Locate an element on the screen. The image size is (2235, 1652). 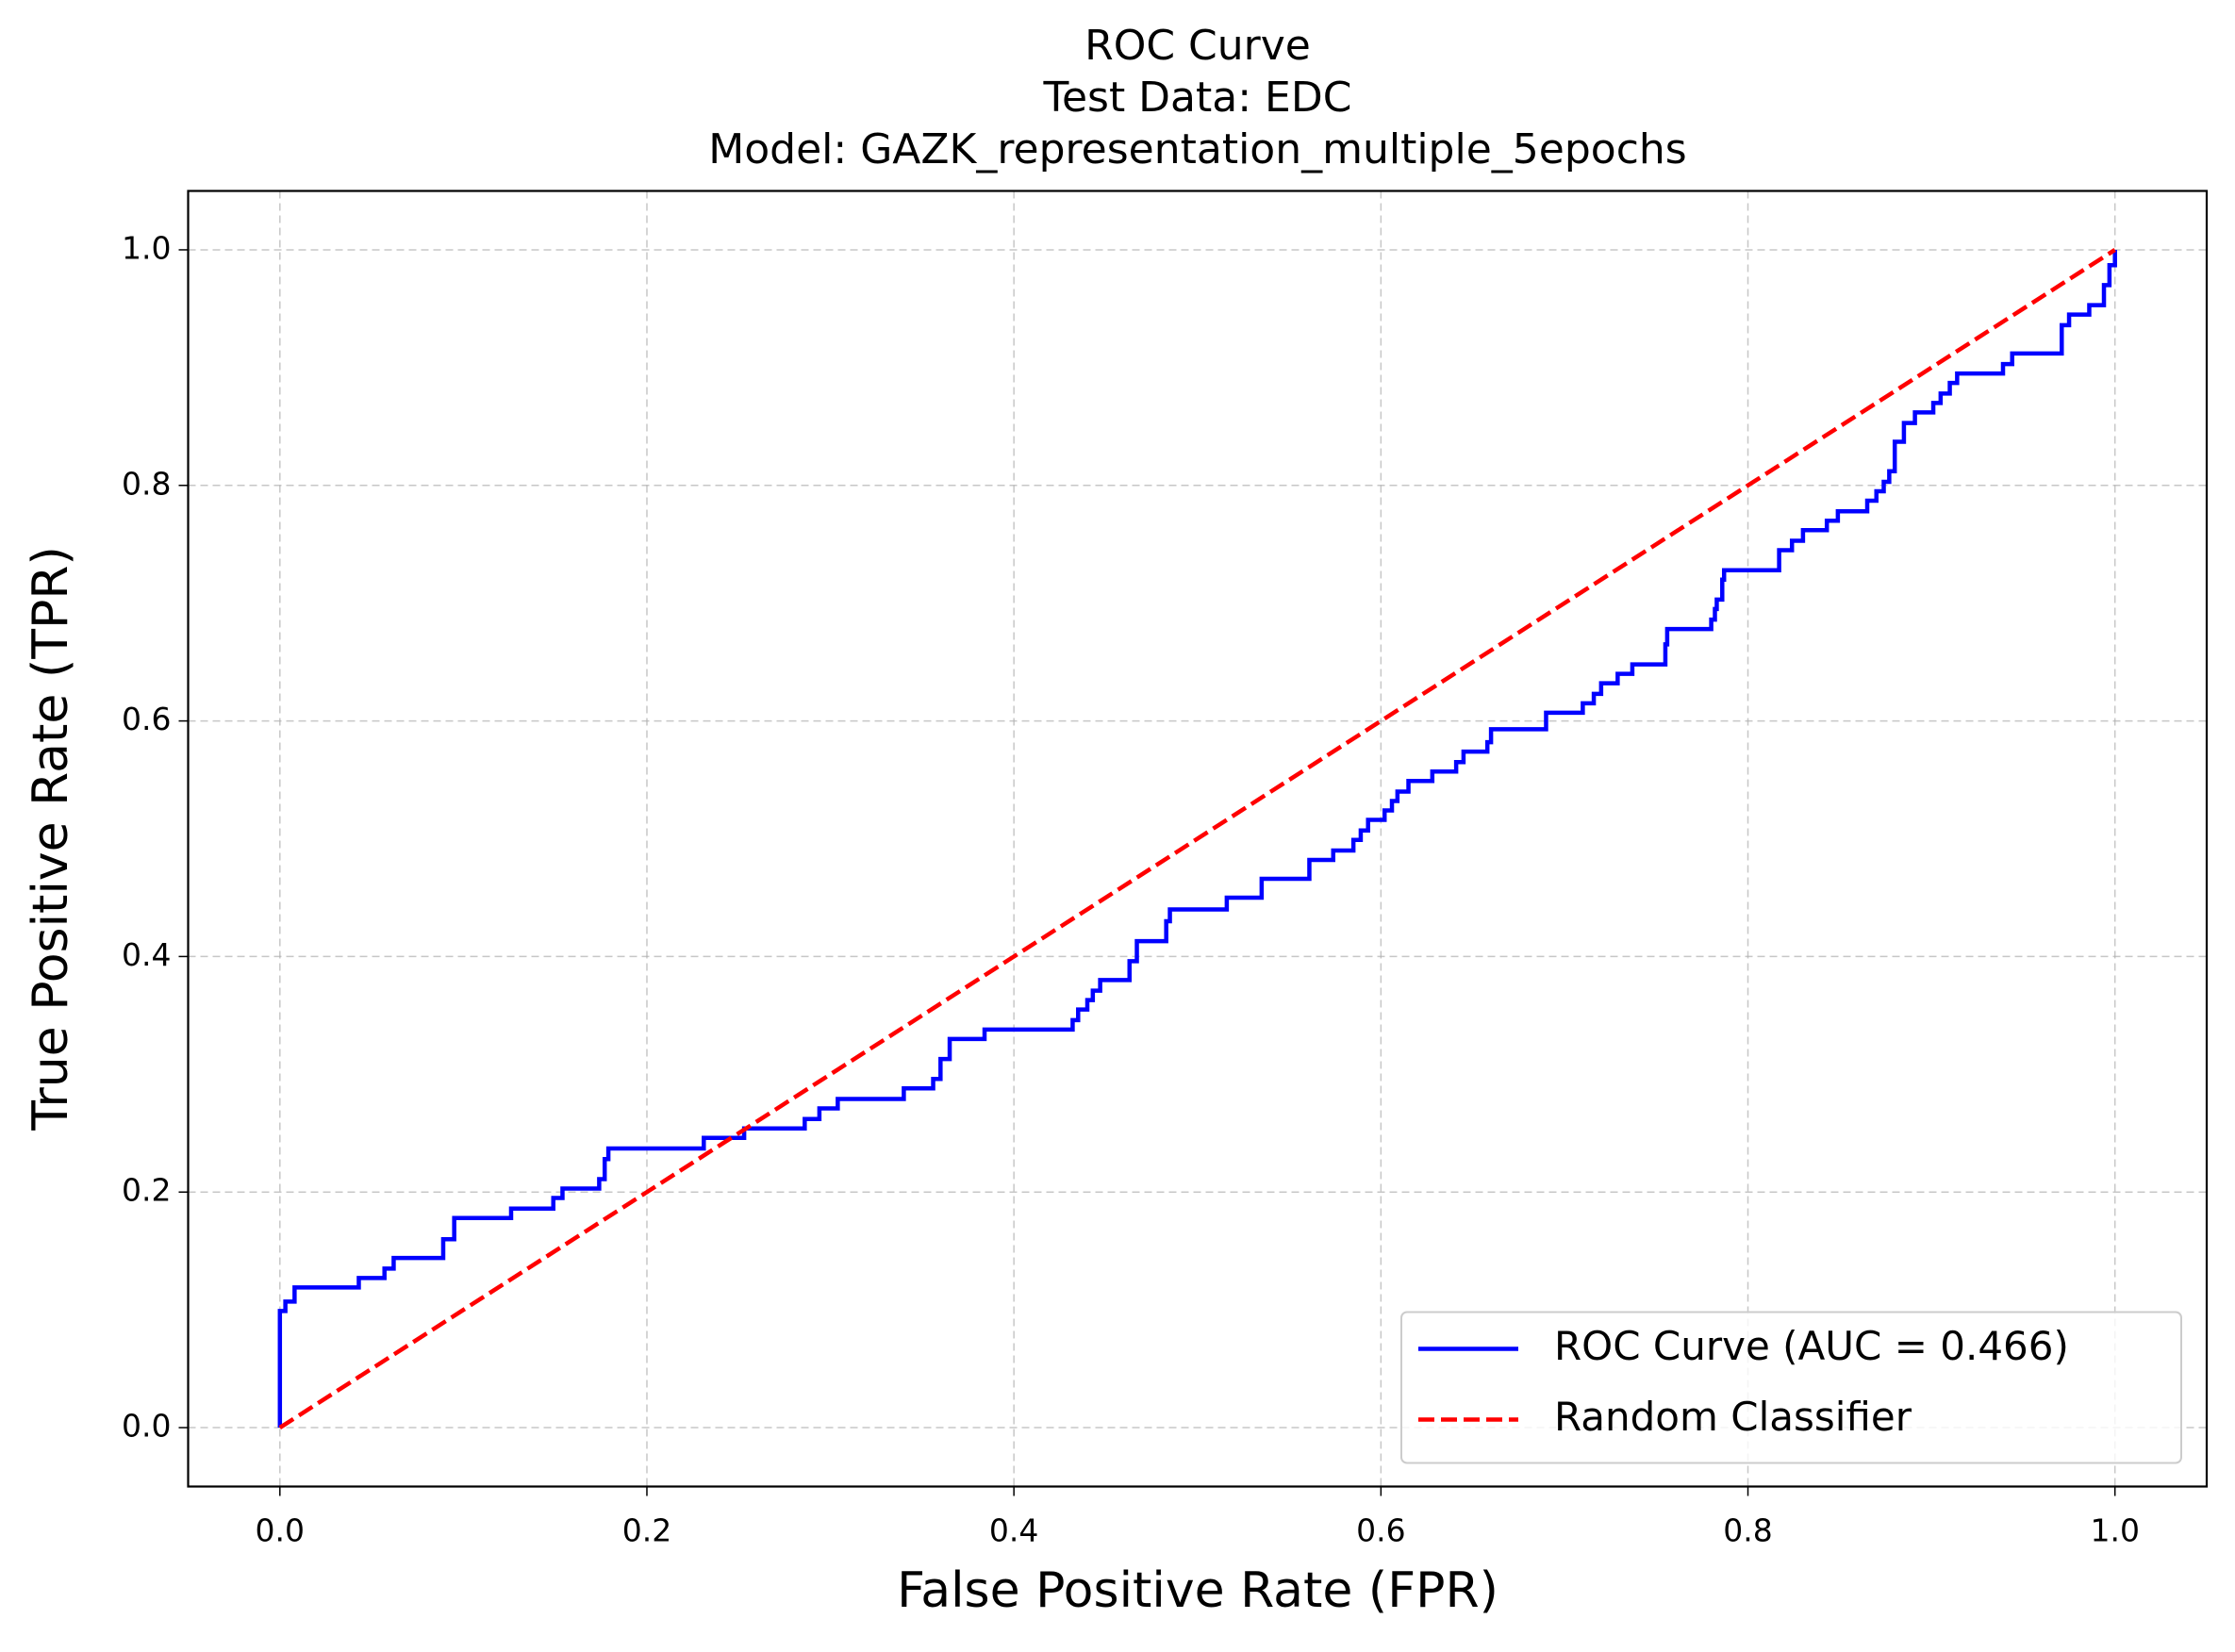
x-tick-label: 0.4 is located at coordinates (1013, 1530).